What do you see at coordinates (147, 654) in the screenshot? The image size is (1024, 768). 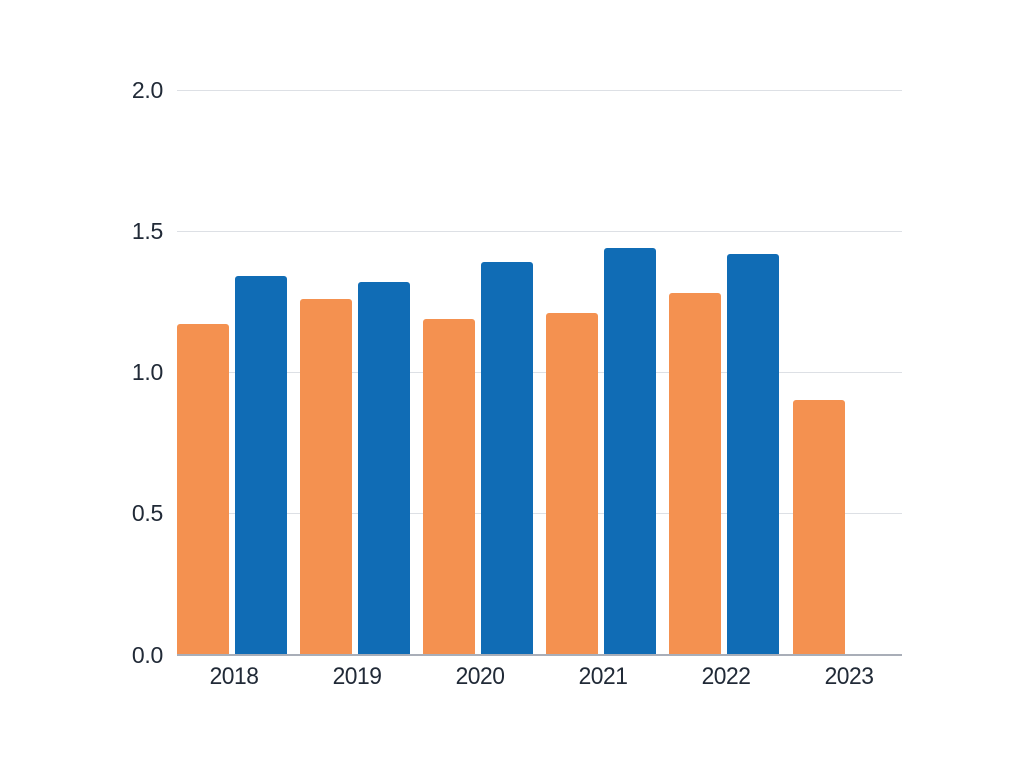 I see `y-tick-label: 0.0` at bounding box center [147, 654].